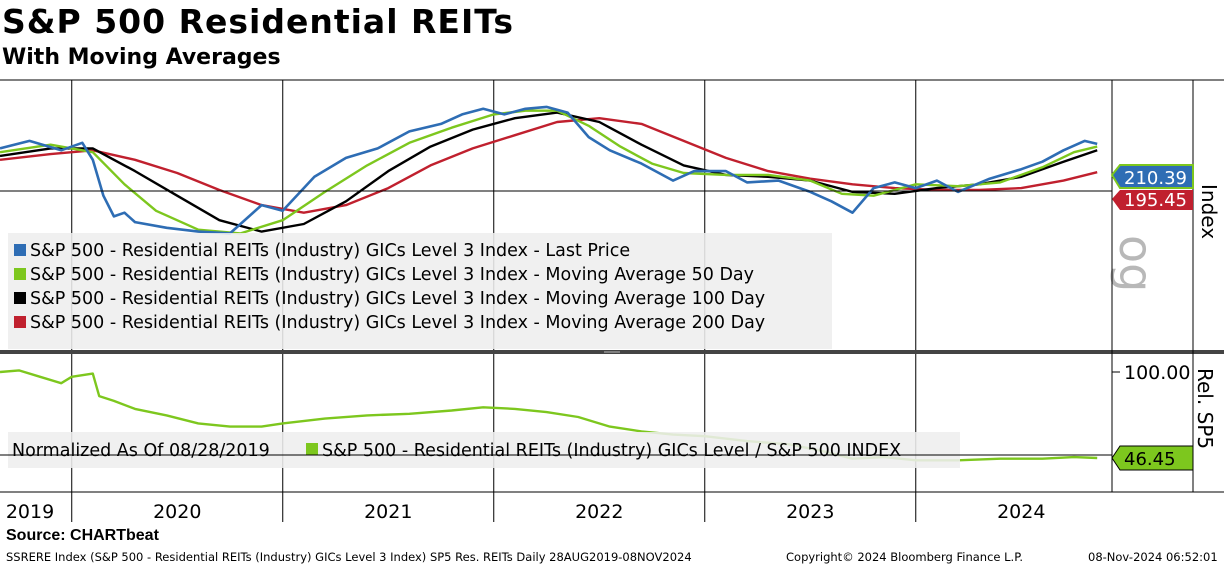 The width and height of the screenshot is (1224, 566). I want to click on year-label-2023: 2023, so click(810, 512).